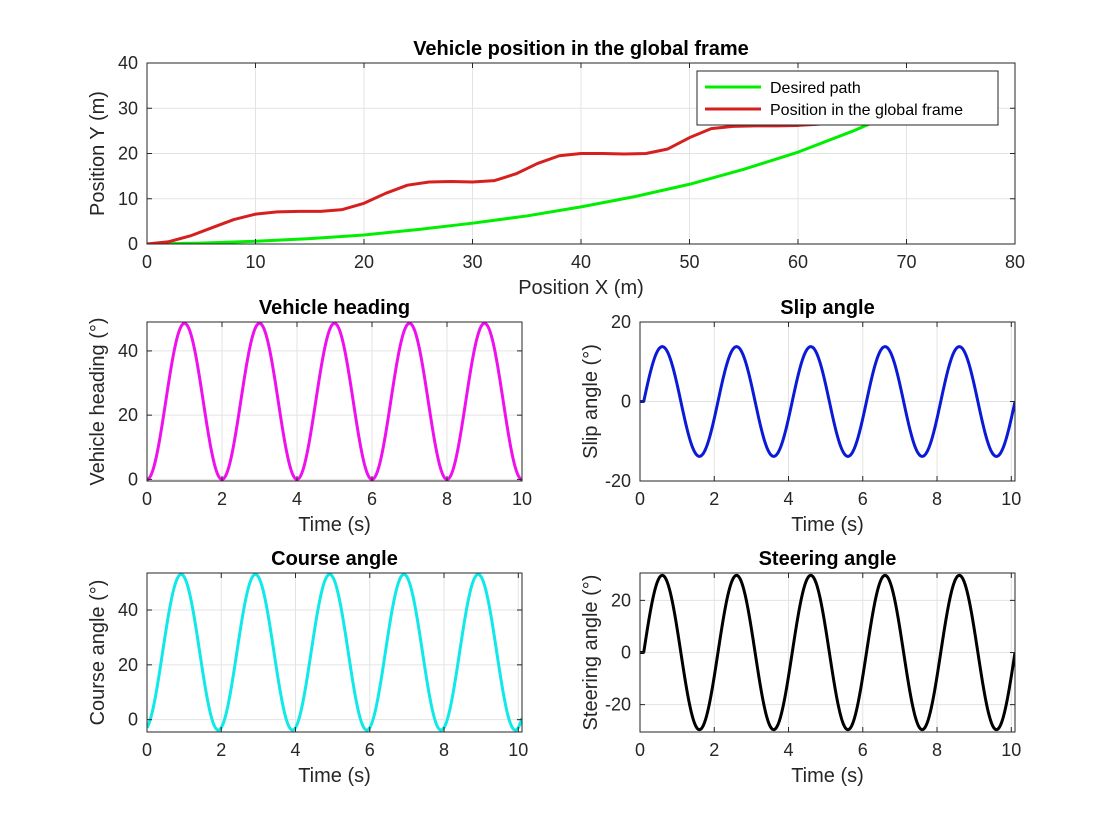  Describe the element at coordinates (334, 559) in the screenshot. I see `plot-title: Course angle` at that location.